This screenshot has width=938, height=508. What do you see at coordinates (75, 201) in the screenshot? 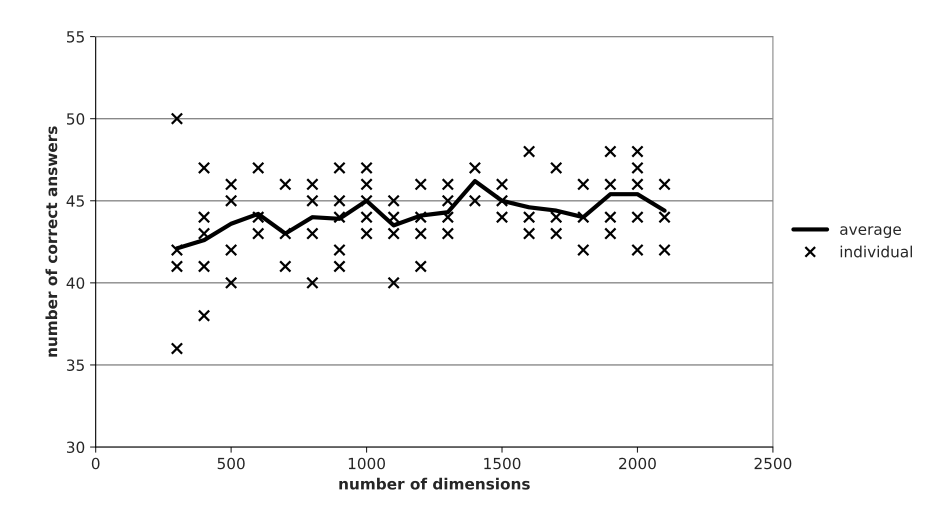
I see `y-tick-label: 45` at bounding box center [75, 201].